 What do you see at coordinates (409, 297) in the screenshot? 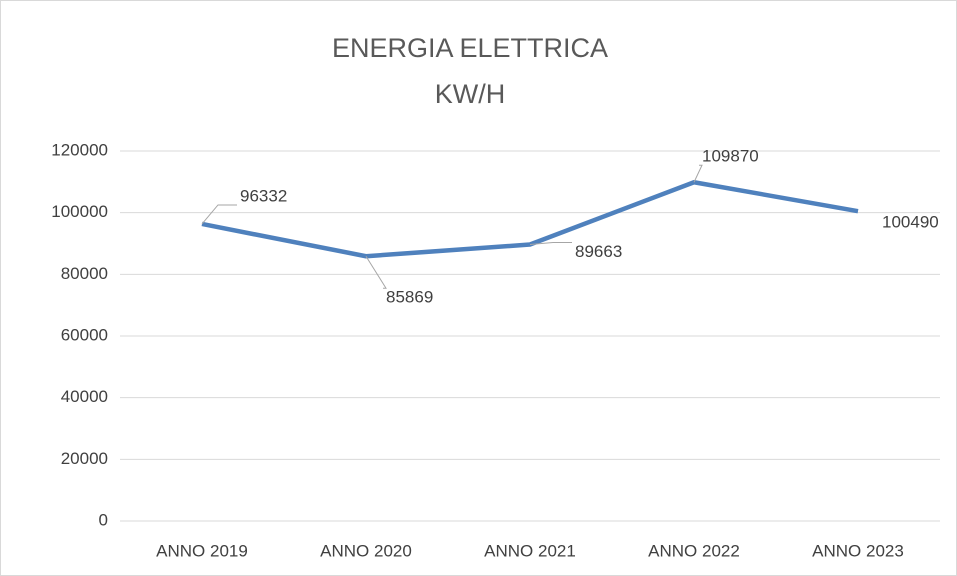
I see `data-label: 85869` at bounding box center [409, 297].